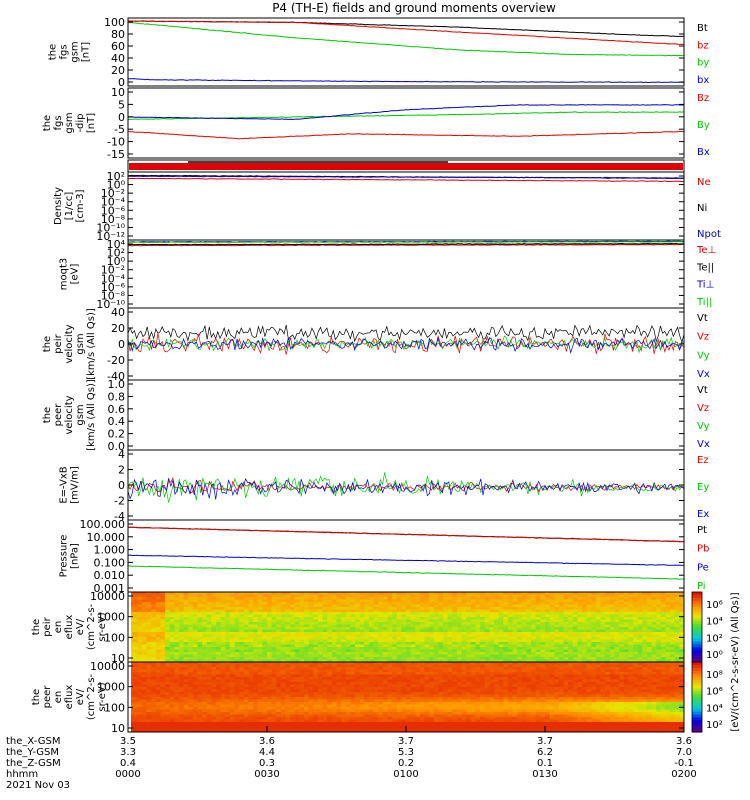 This screenshot has width=750, height=800. Describe the element at coordinates (697, 605) in the screenshot. I see `colorbar-swatch` at that location.